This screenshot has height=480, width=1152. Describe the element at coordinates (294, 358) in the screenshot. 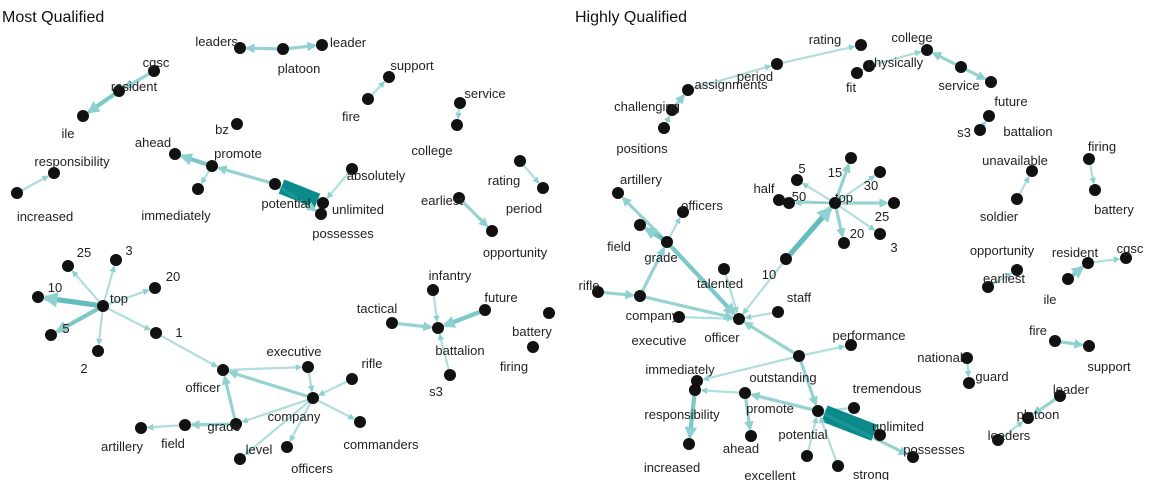

I see `node-executive: executive` at that location.